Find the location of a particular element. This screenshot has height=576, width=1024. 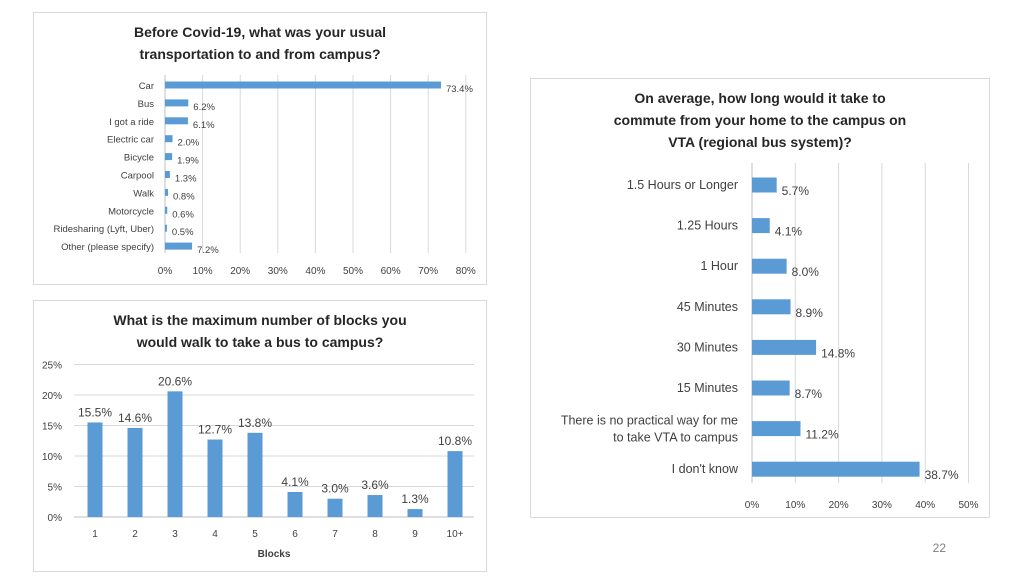

y-tick-label: 25% is located at coordinates (52, 366).